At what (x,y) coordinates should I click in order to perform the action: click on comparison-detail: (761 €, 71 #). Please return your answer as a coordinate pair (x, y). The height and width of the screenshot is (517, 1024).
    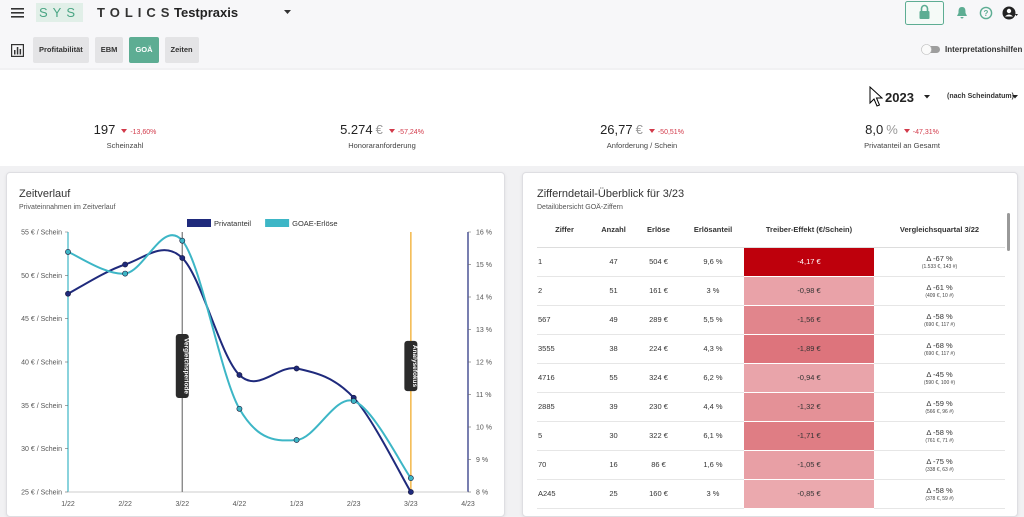
    Looking at the image, I should click on (939, 440).